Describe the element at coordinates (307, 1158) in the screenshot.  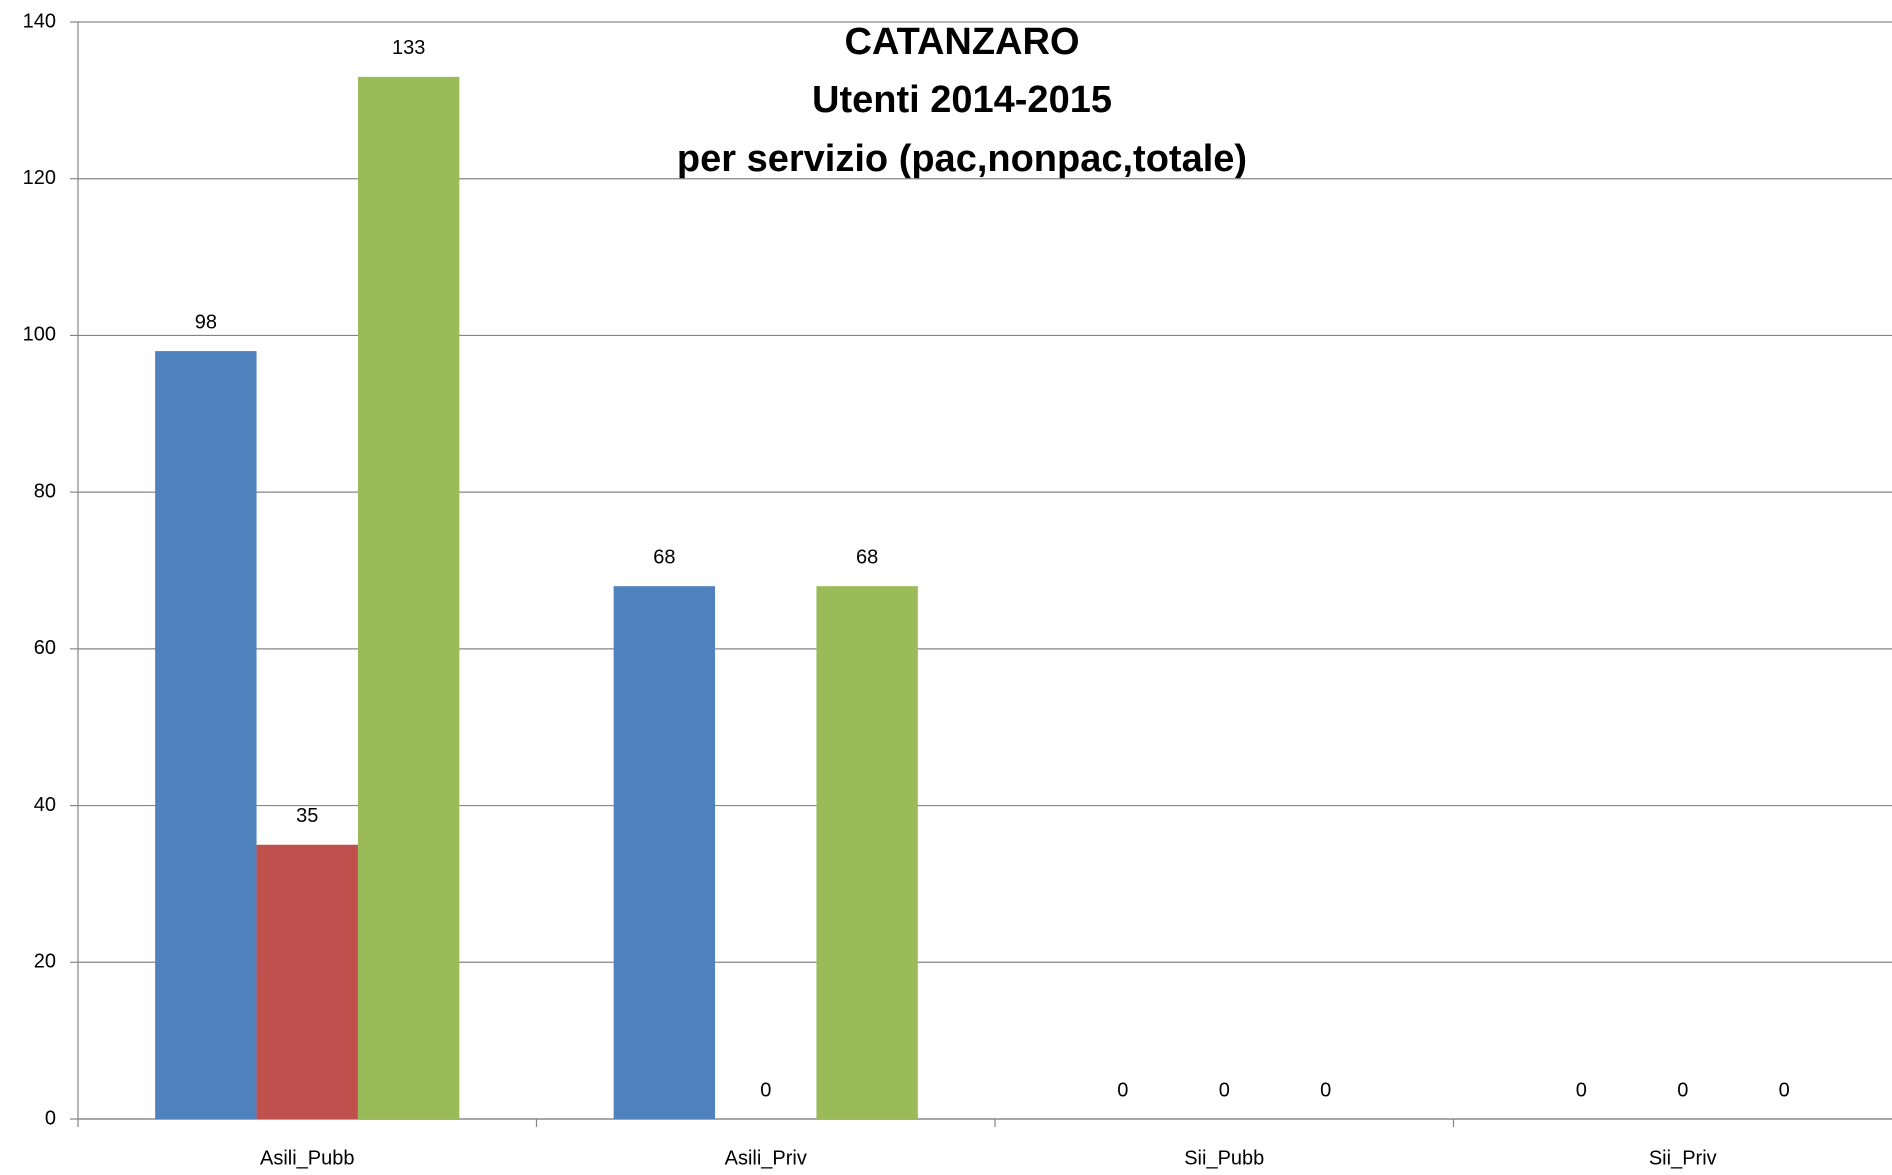
I see `x-tick-label: Asili_Pubb` at that location.